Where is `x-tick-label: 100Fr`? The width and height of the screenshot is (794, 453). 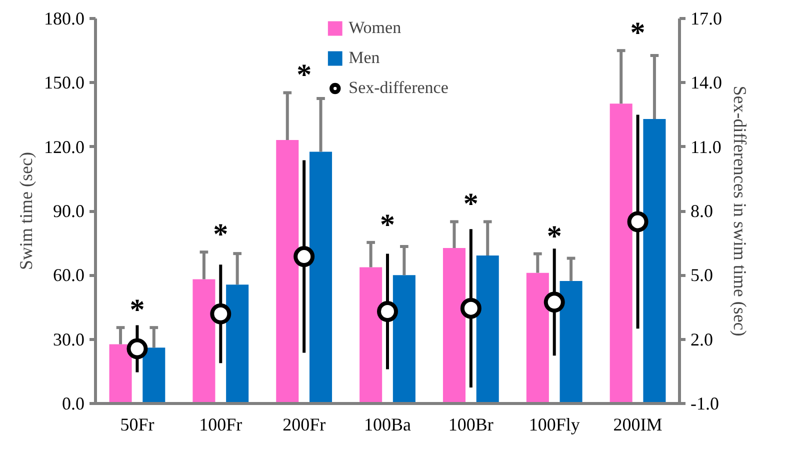
x-tick-label: 100Fr is located at coordinates (220, 424).